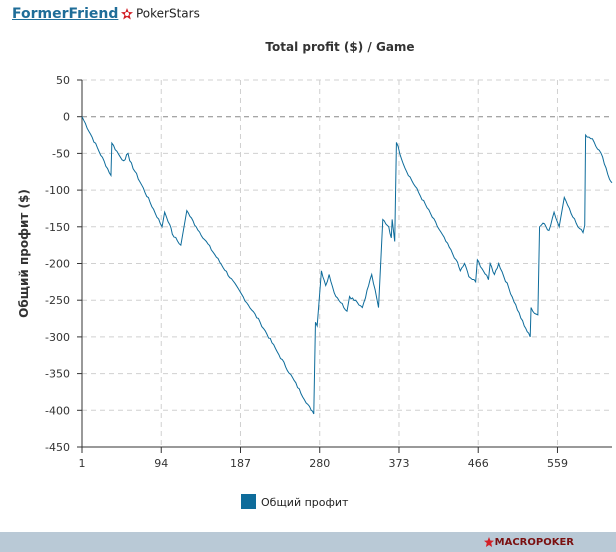 Image resolution: width=616 pixels, height=552 pixels. What do you see at coordinates (478, 463) in the screenshot?
I see `x-tick-label: 466` at bounding box center [478, 463].